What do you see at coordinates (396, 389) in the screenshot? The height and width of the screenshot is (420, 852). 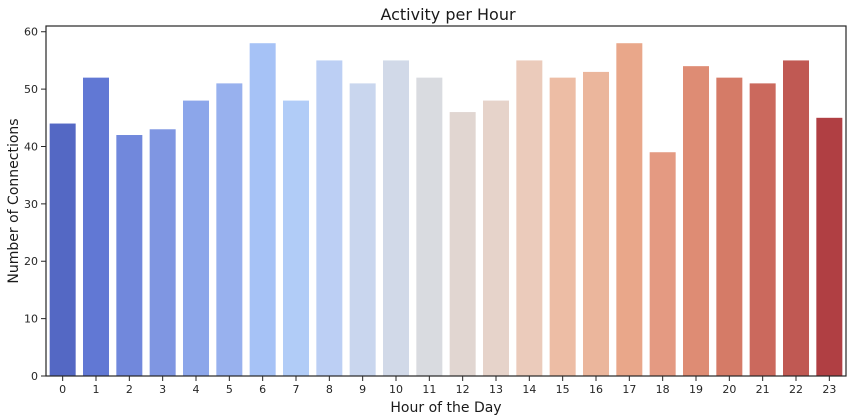 I see `x-tick-label: 10` at bounding box center [396, 389].